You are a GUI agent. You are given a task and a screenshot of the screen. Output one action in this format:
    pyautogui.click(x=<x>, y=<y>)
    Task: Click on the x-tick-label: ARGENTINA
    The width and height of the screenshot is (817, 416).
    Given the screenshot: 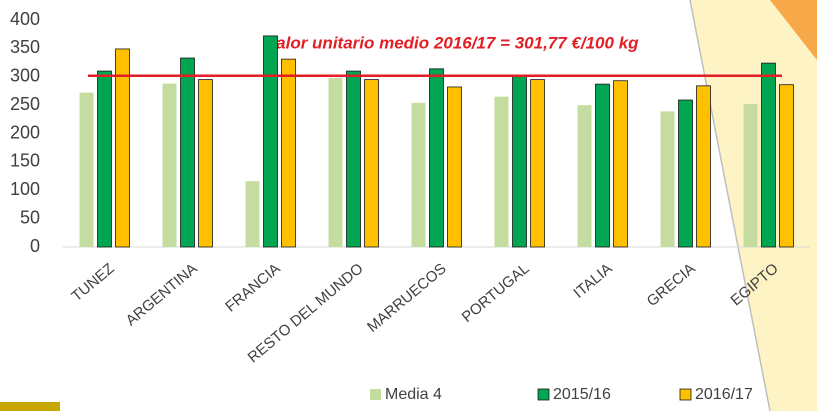 What is the action you would take?
    pyautogui.click(x=162, y=294)
    